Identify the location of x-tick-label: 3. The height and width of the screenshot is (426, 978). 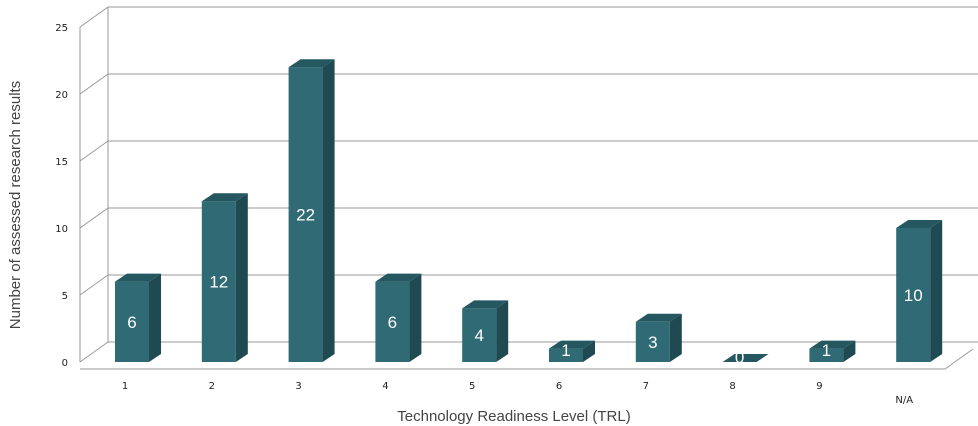
(298, 386).